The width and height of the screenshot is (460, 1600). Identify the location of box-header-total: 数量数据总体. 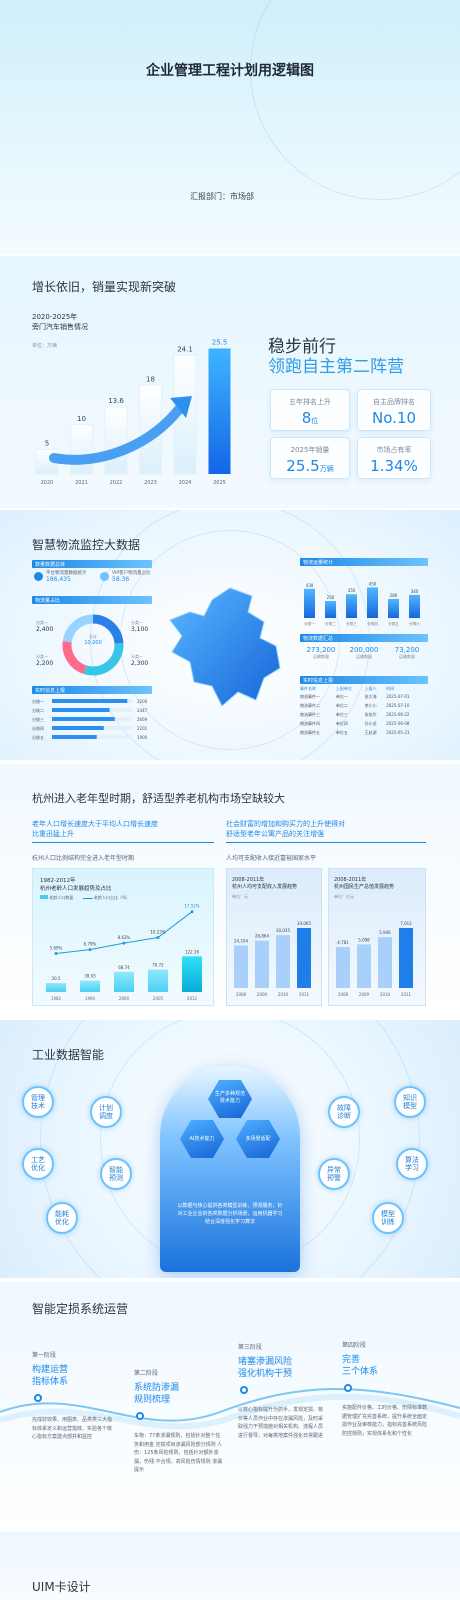
(92, 564).